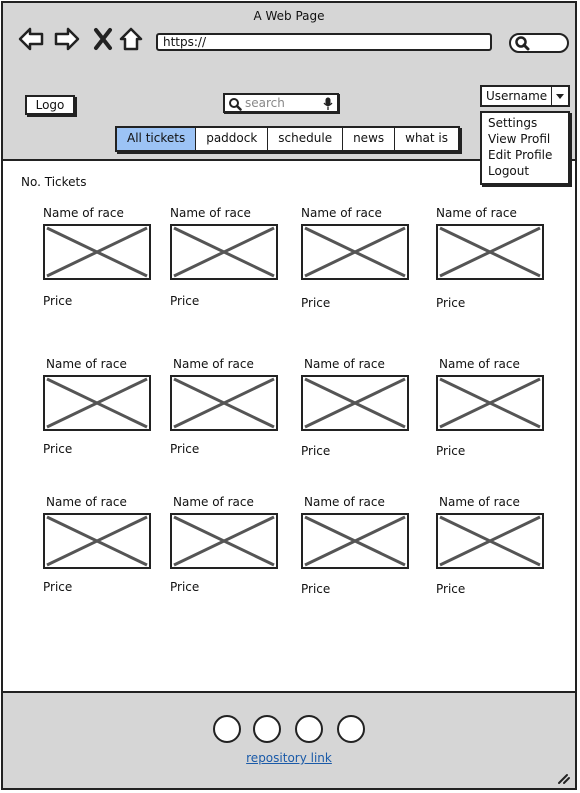  I want to click on repository-link: repository link, so click(289, 758).